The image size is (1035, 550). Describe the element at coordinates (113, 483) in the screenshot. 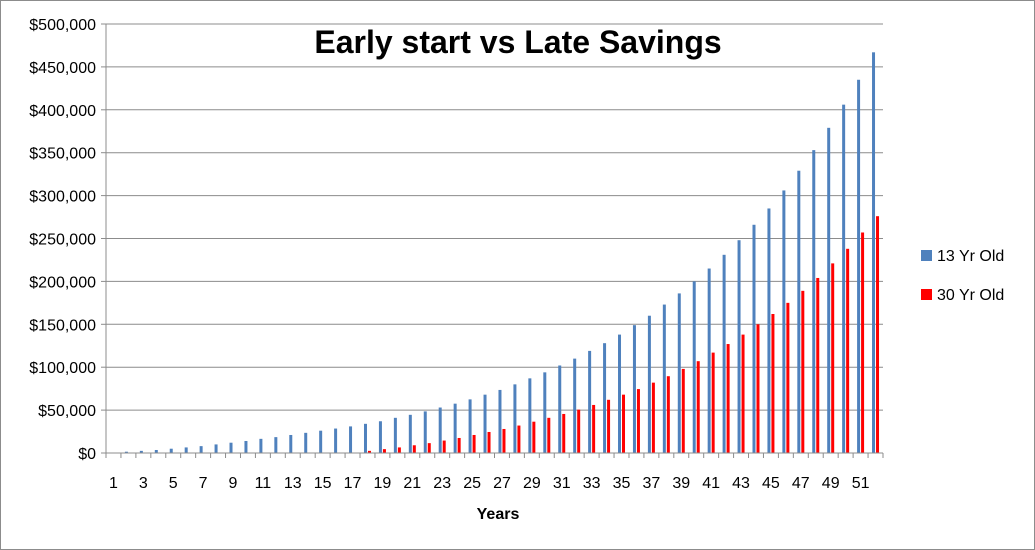

I see `x-tick-label: 1` at that location.